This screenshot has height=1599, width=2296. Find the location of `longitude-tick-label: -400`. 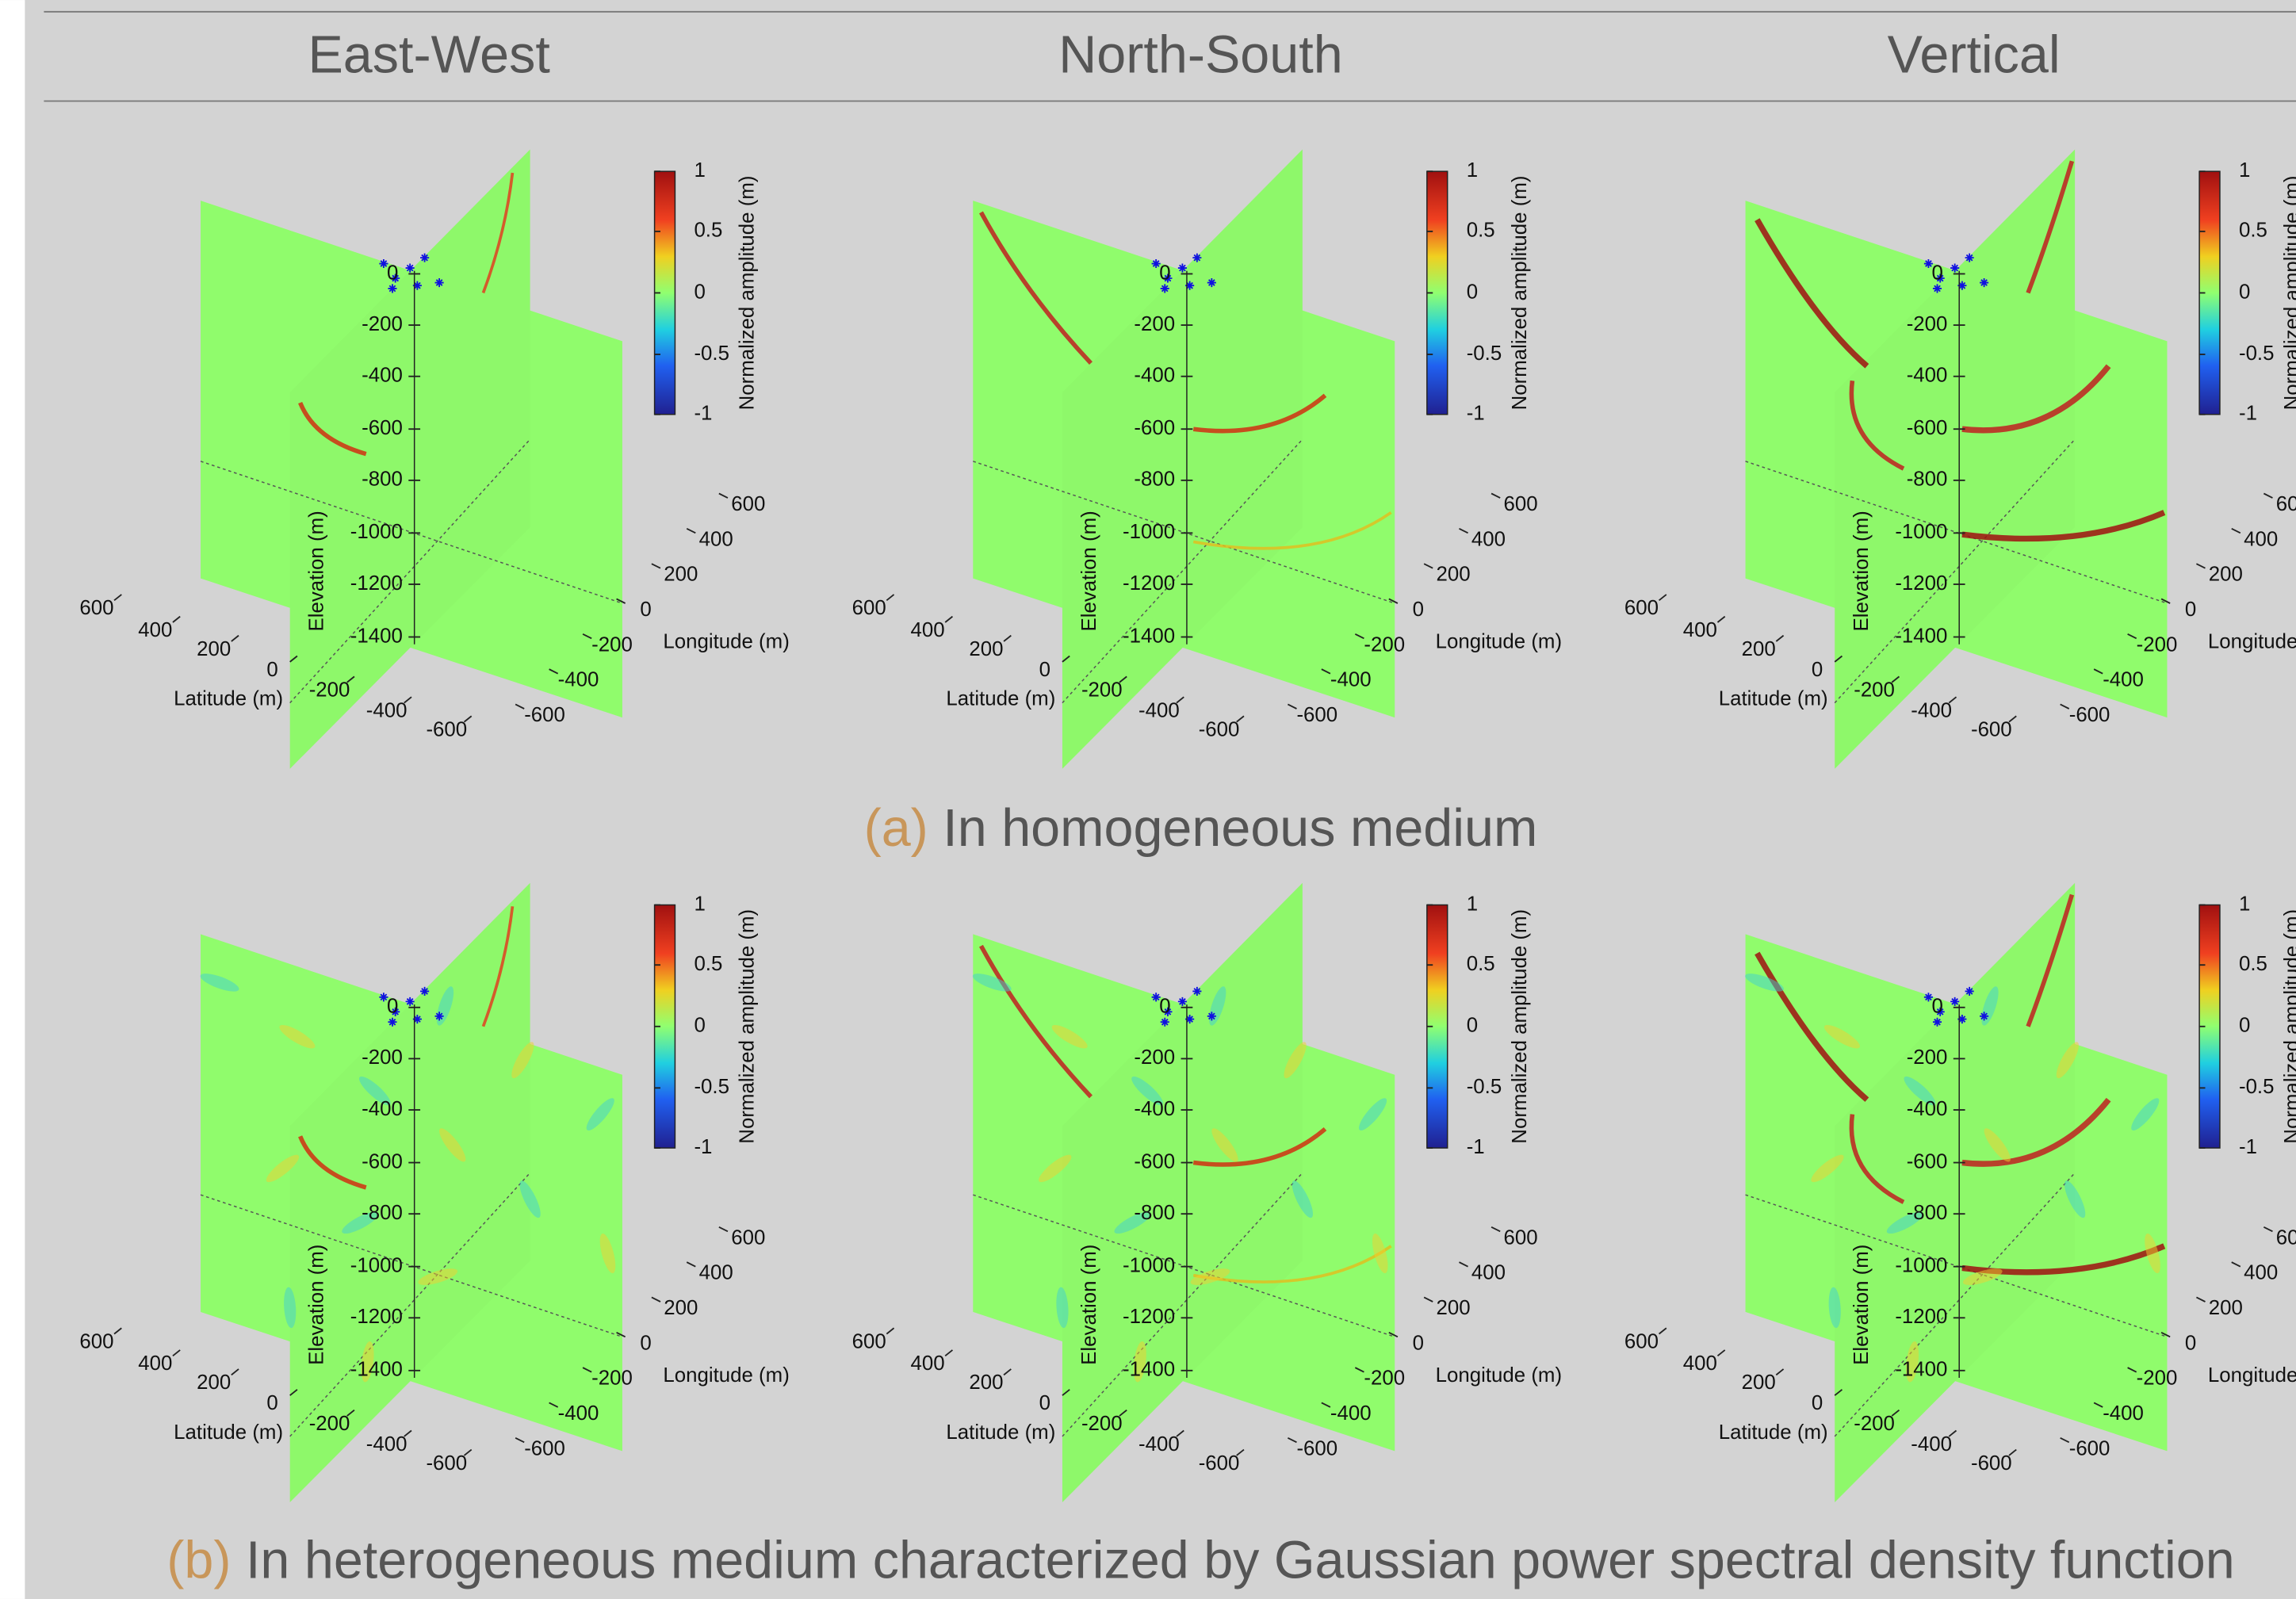

longitude-tick-label: -400 is located at coordinates (578, 1413).